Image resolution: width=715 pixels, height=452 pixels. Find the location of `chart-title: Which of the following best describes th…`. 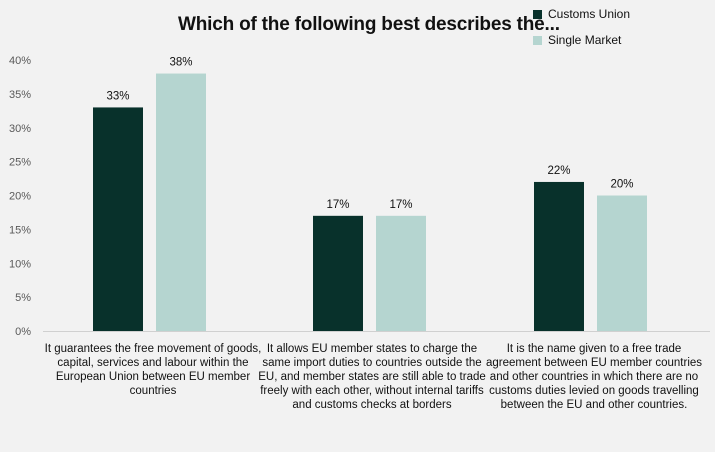

chart-title: Which of the following best describes th… is located at coordinates (369, 24).